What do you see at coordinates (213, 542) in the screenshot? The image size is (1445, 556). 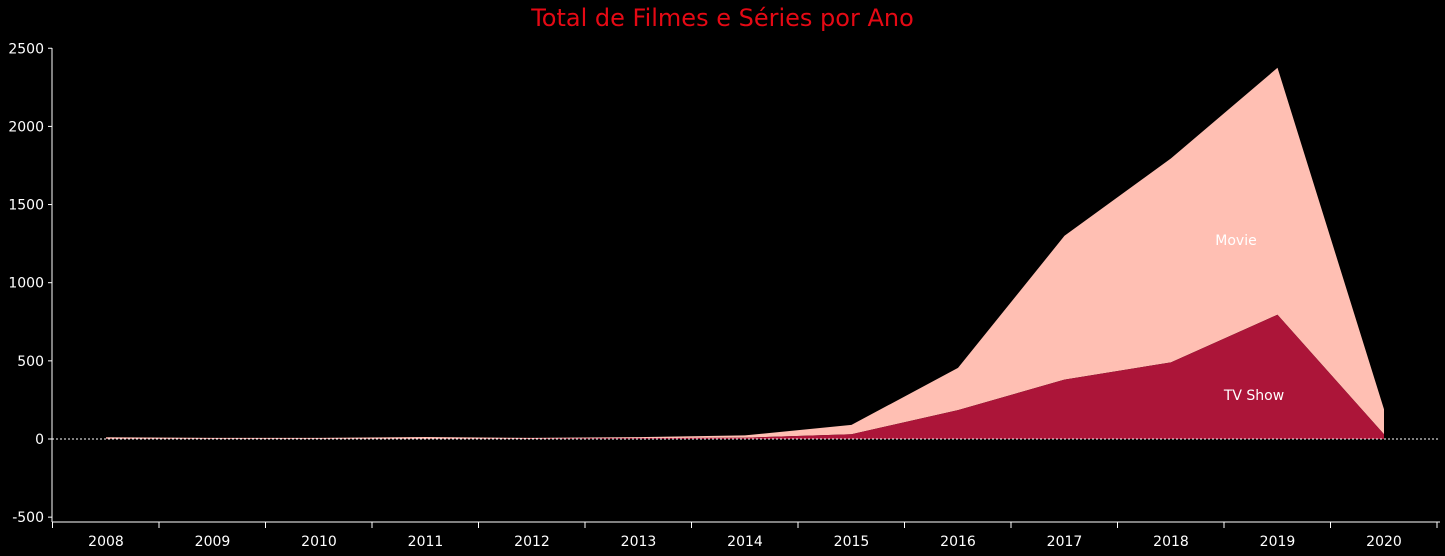 I see `x-tick-label: 2009` at bounding box center [213, 542].